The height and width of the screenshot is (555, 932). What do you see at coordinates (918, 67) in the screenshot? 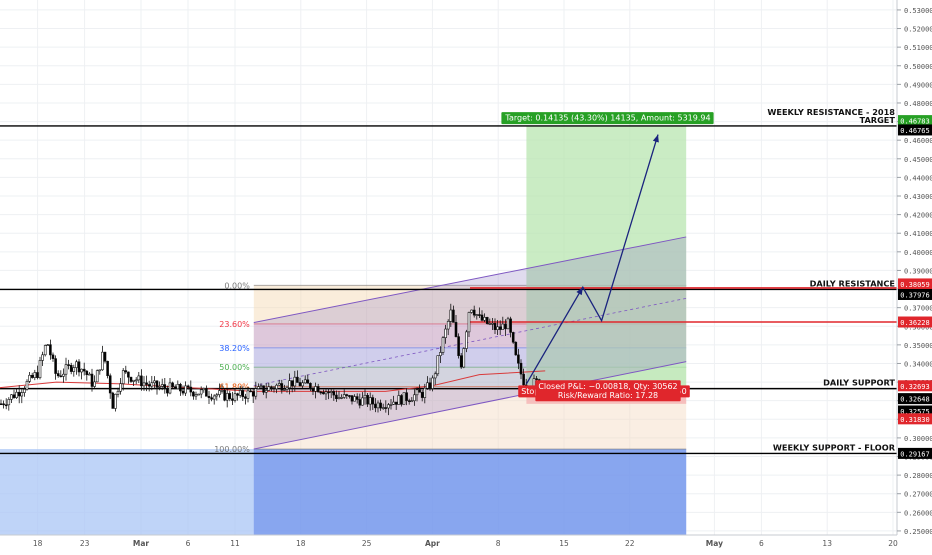
I see `y-axis-tick-label: 0.50000` at bounding box center [918, 67].